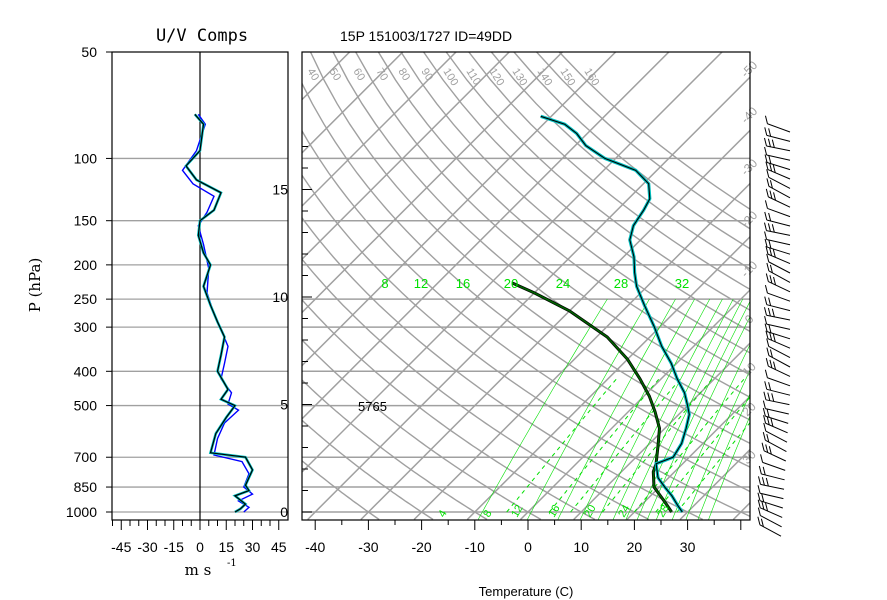 Image resolution: width=887 pixels, height=600 pixels. I want to click on mixing-ratio-bottom-label: 24, so click(624, 511).